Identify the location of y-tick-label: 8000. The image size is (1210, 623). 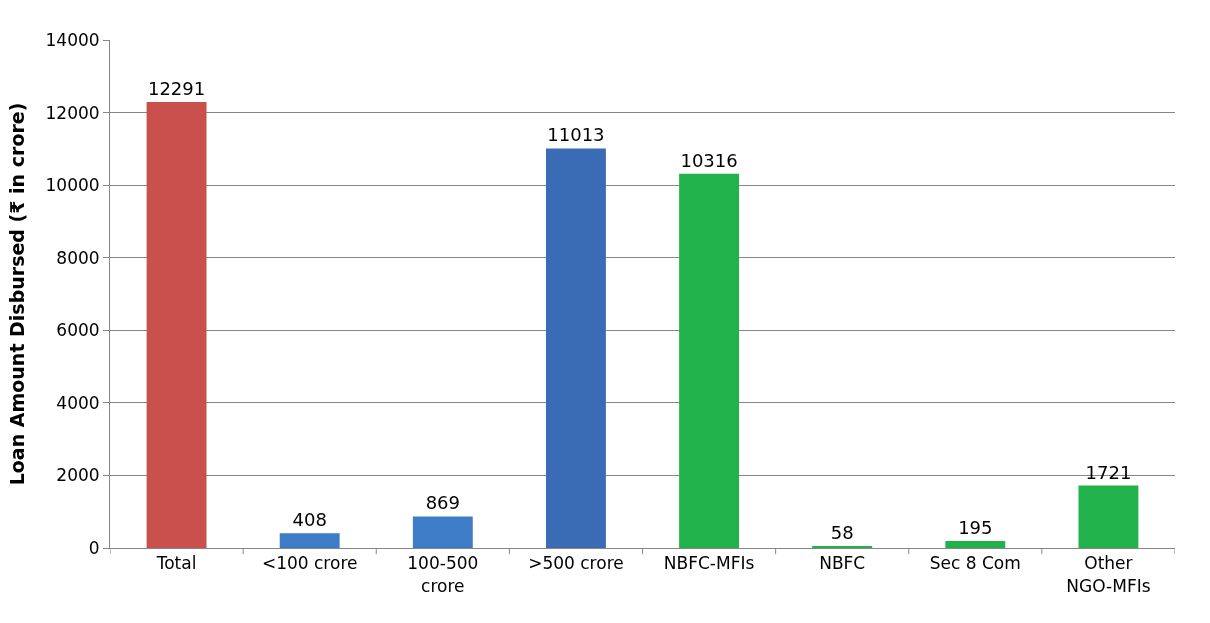
(78, 257).